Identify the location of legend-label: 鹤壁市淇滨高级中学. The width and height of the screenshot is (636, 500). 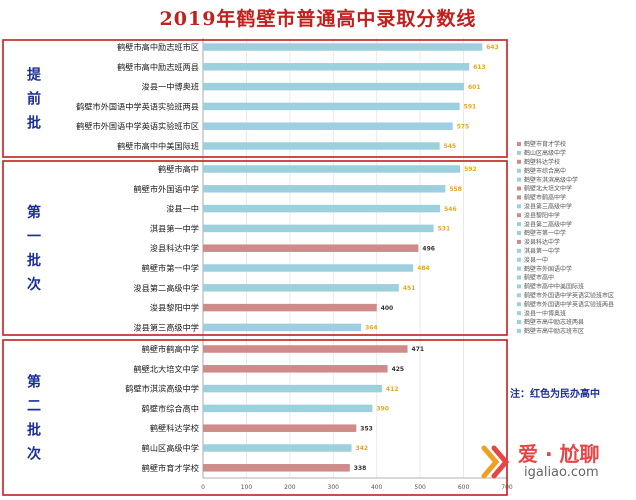
(551, 180).